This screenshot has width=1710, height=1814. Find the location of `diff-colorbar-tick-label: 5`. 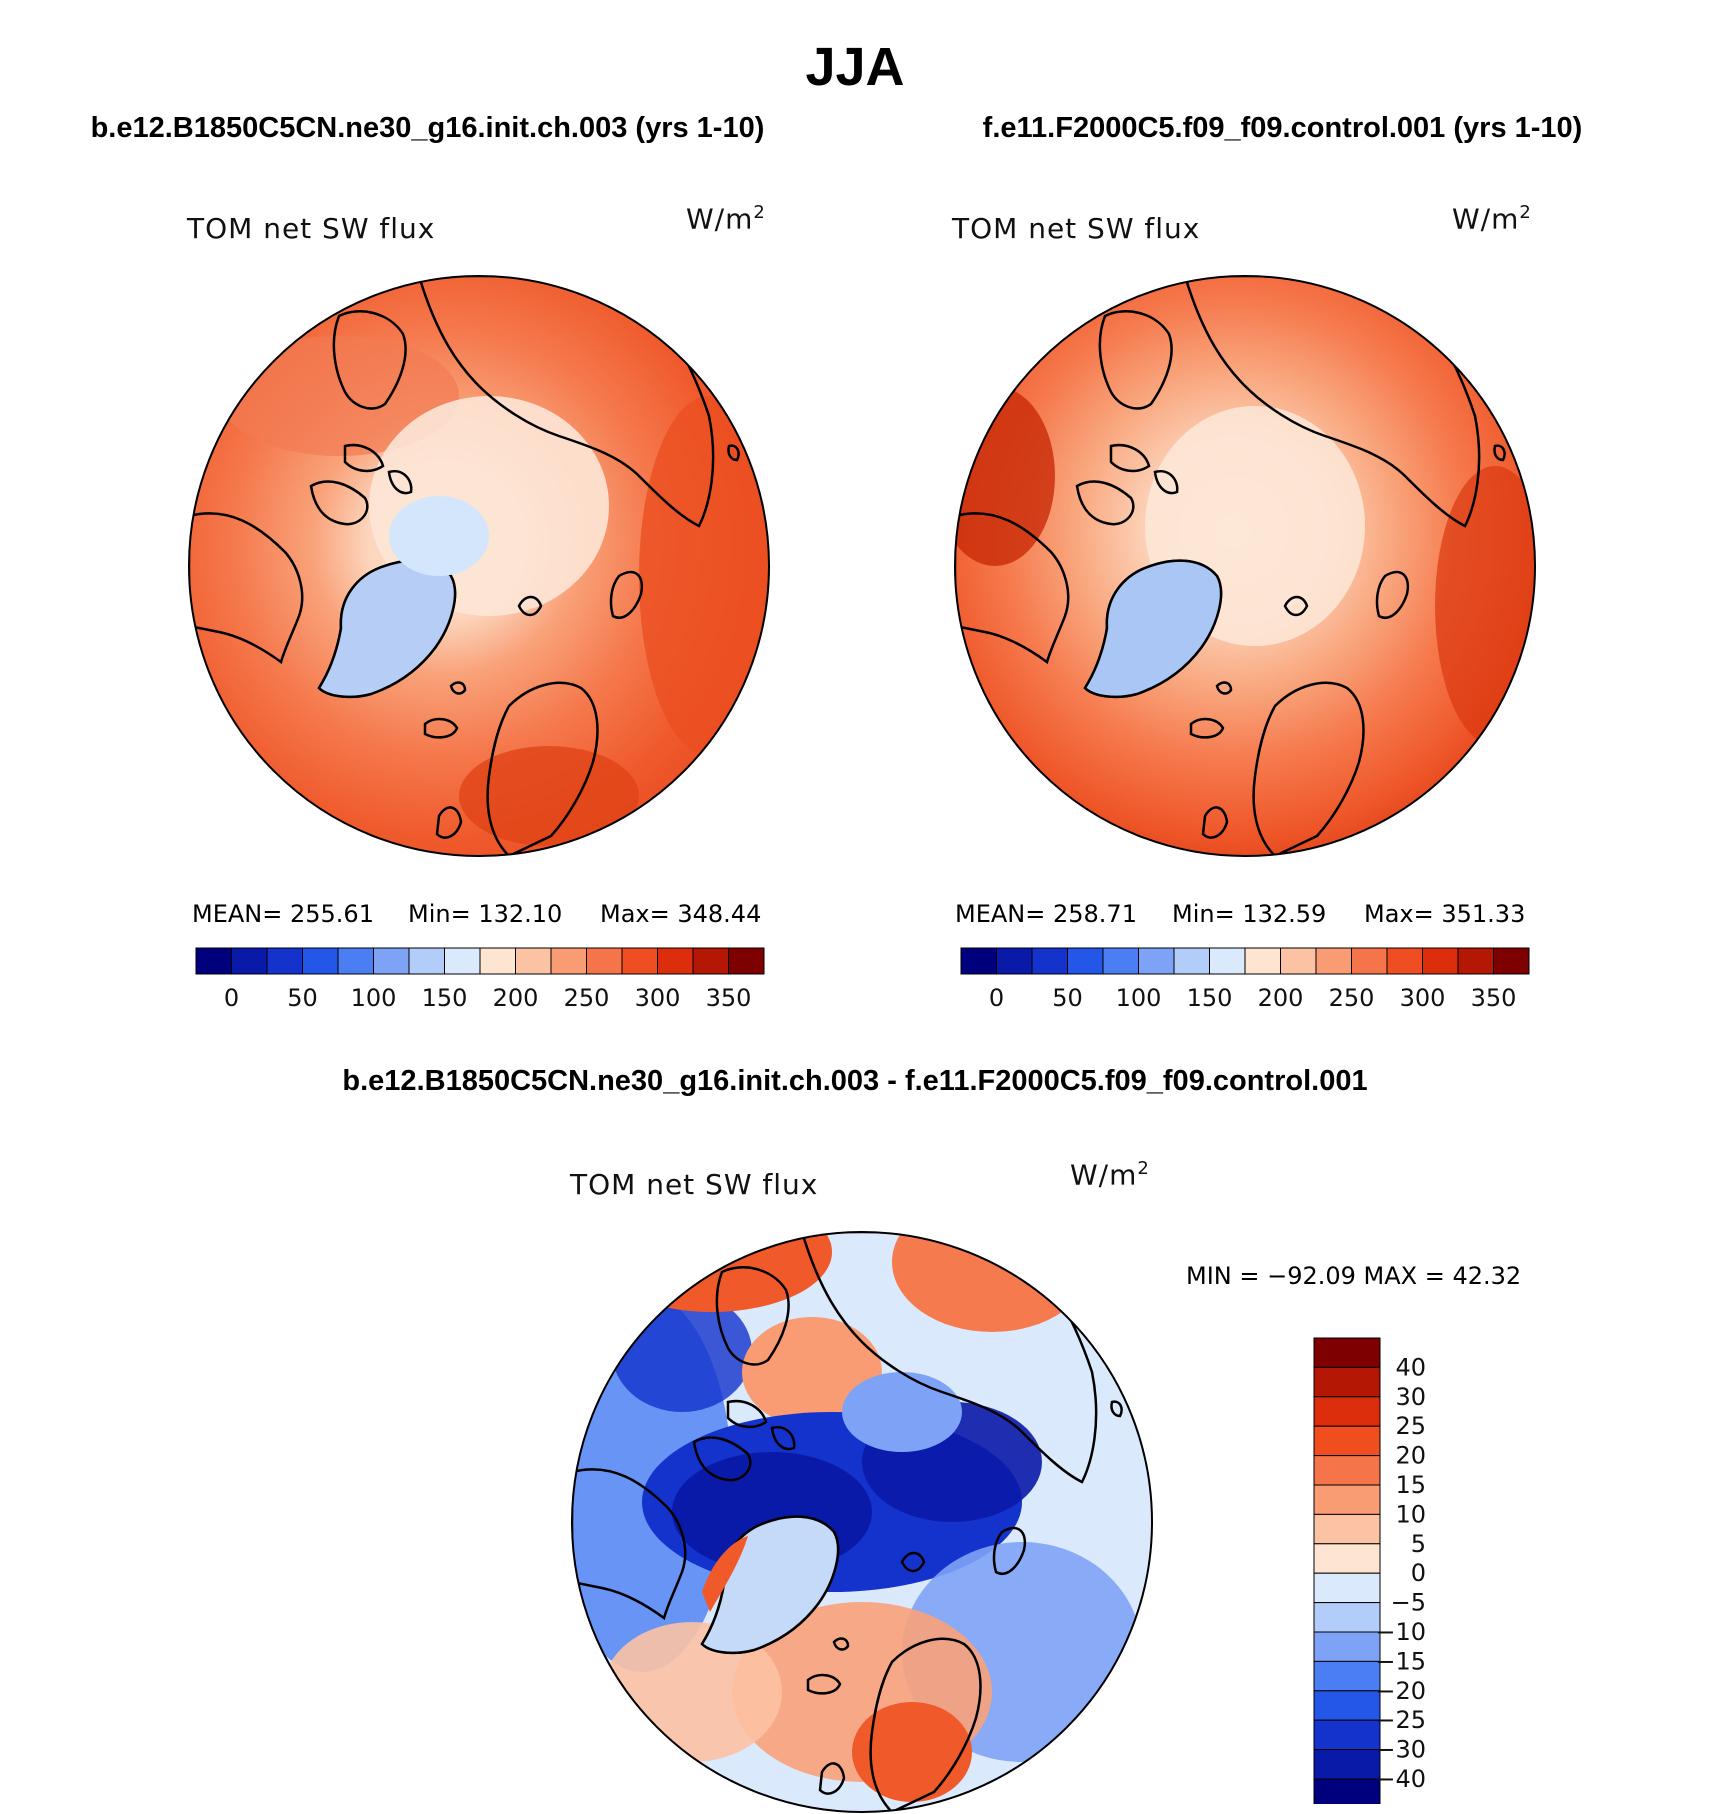

diff-colorbar-tick-label: 5 is located at coordinates (1418, 1544).